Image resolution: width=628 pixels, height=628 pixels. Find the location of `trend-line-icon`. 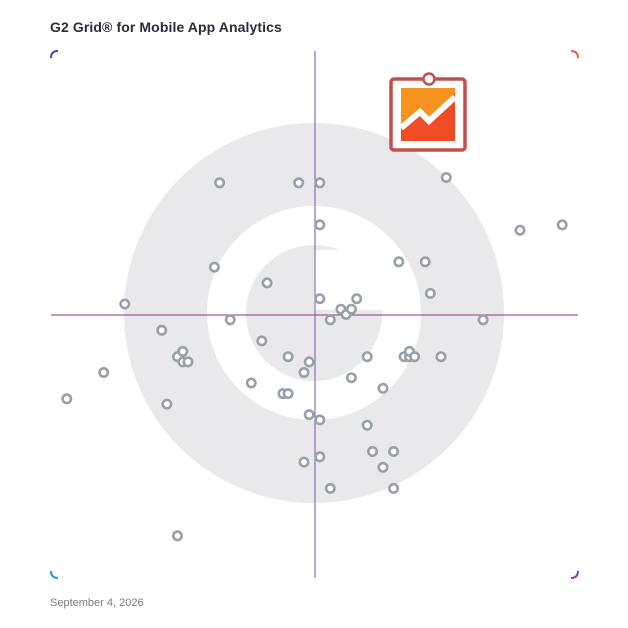

trend-line-icon is located at coordinates (428, 112).